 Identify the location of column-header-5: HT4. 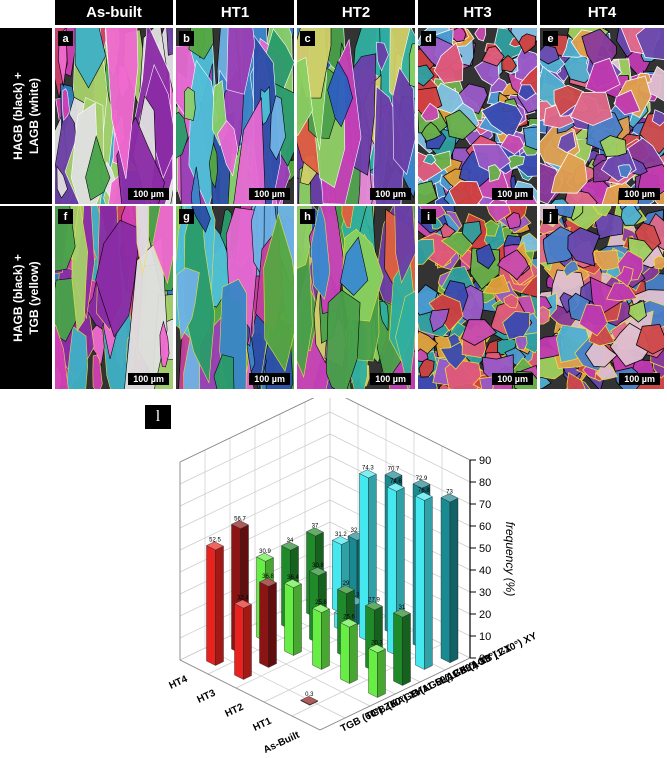
(602, 12).